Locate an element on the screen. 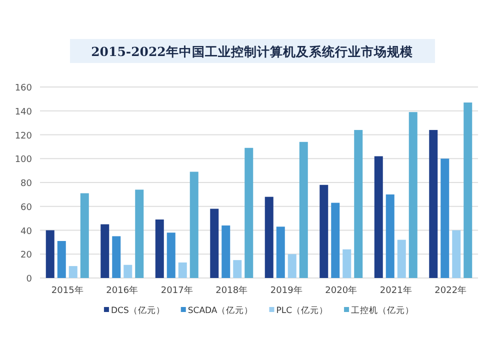 The width and height of the screenshot is (500, 362). chart-title: 2015-2022年中国工业控制计算机及系统行业市场规模 is located at coordinates (252, 51).